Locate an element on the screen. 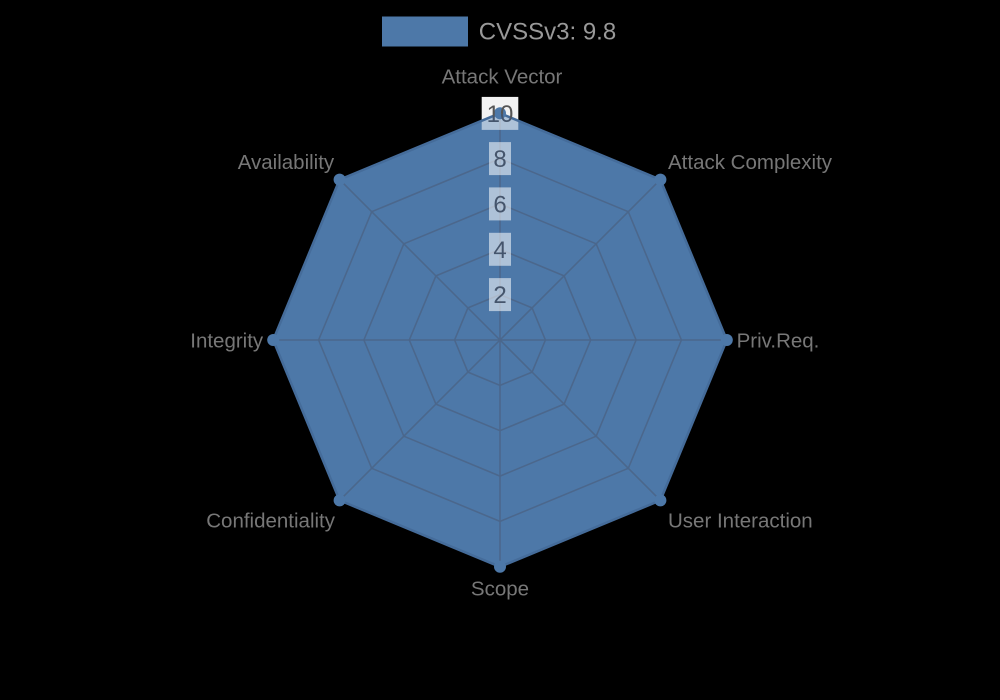 The width and height of the screenshot is (1000, 700). svg-text: 10 is located at coordinates (500, 114).